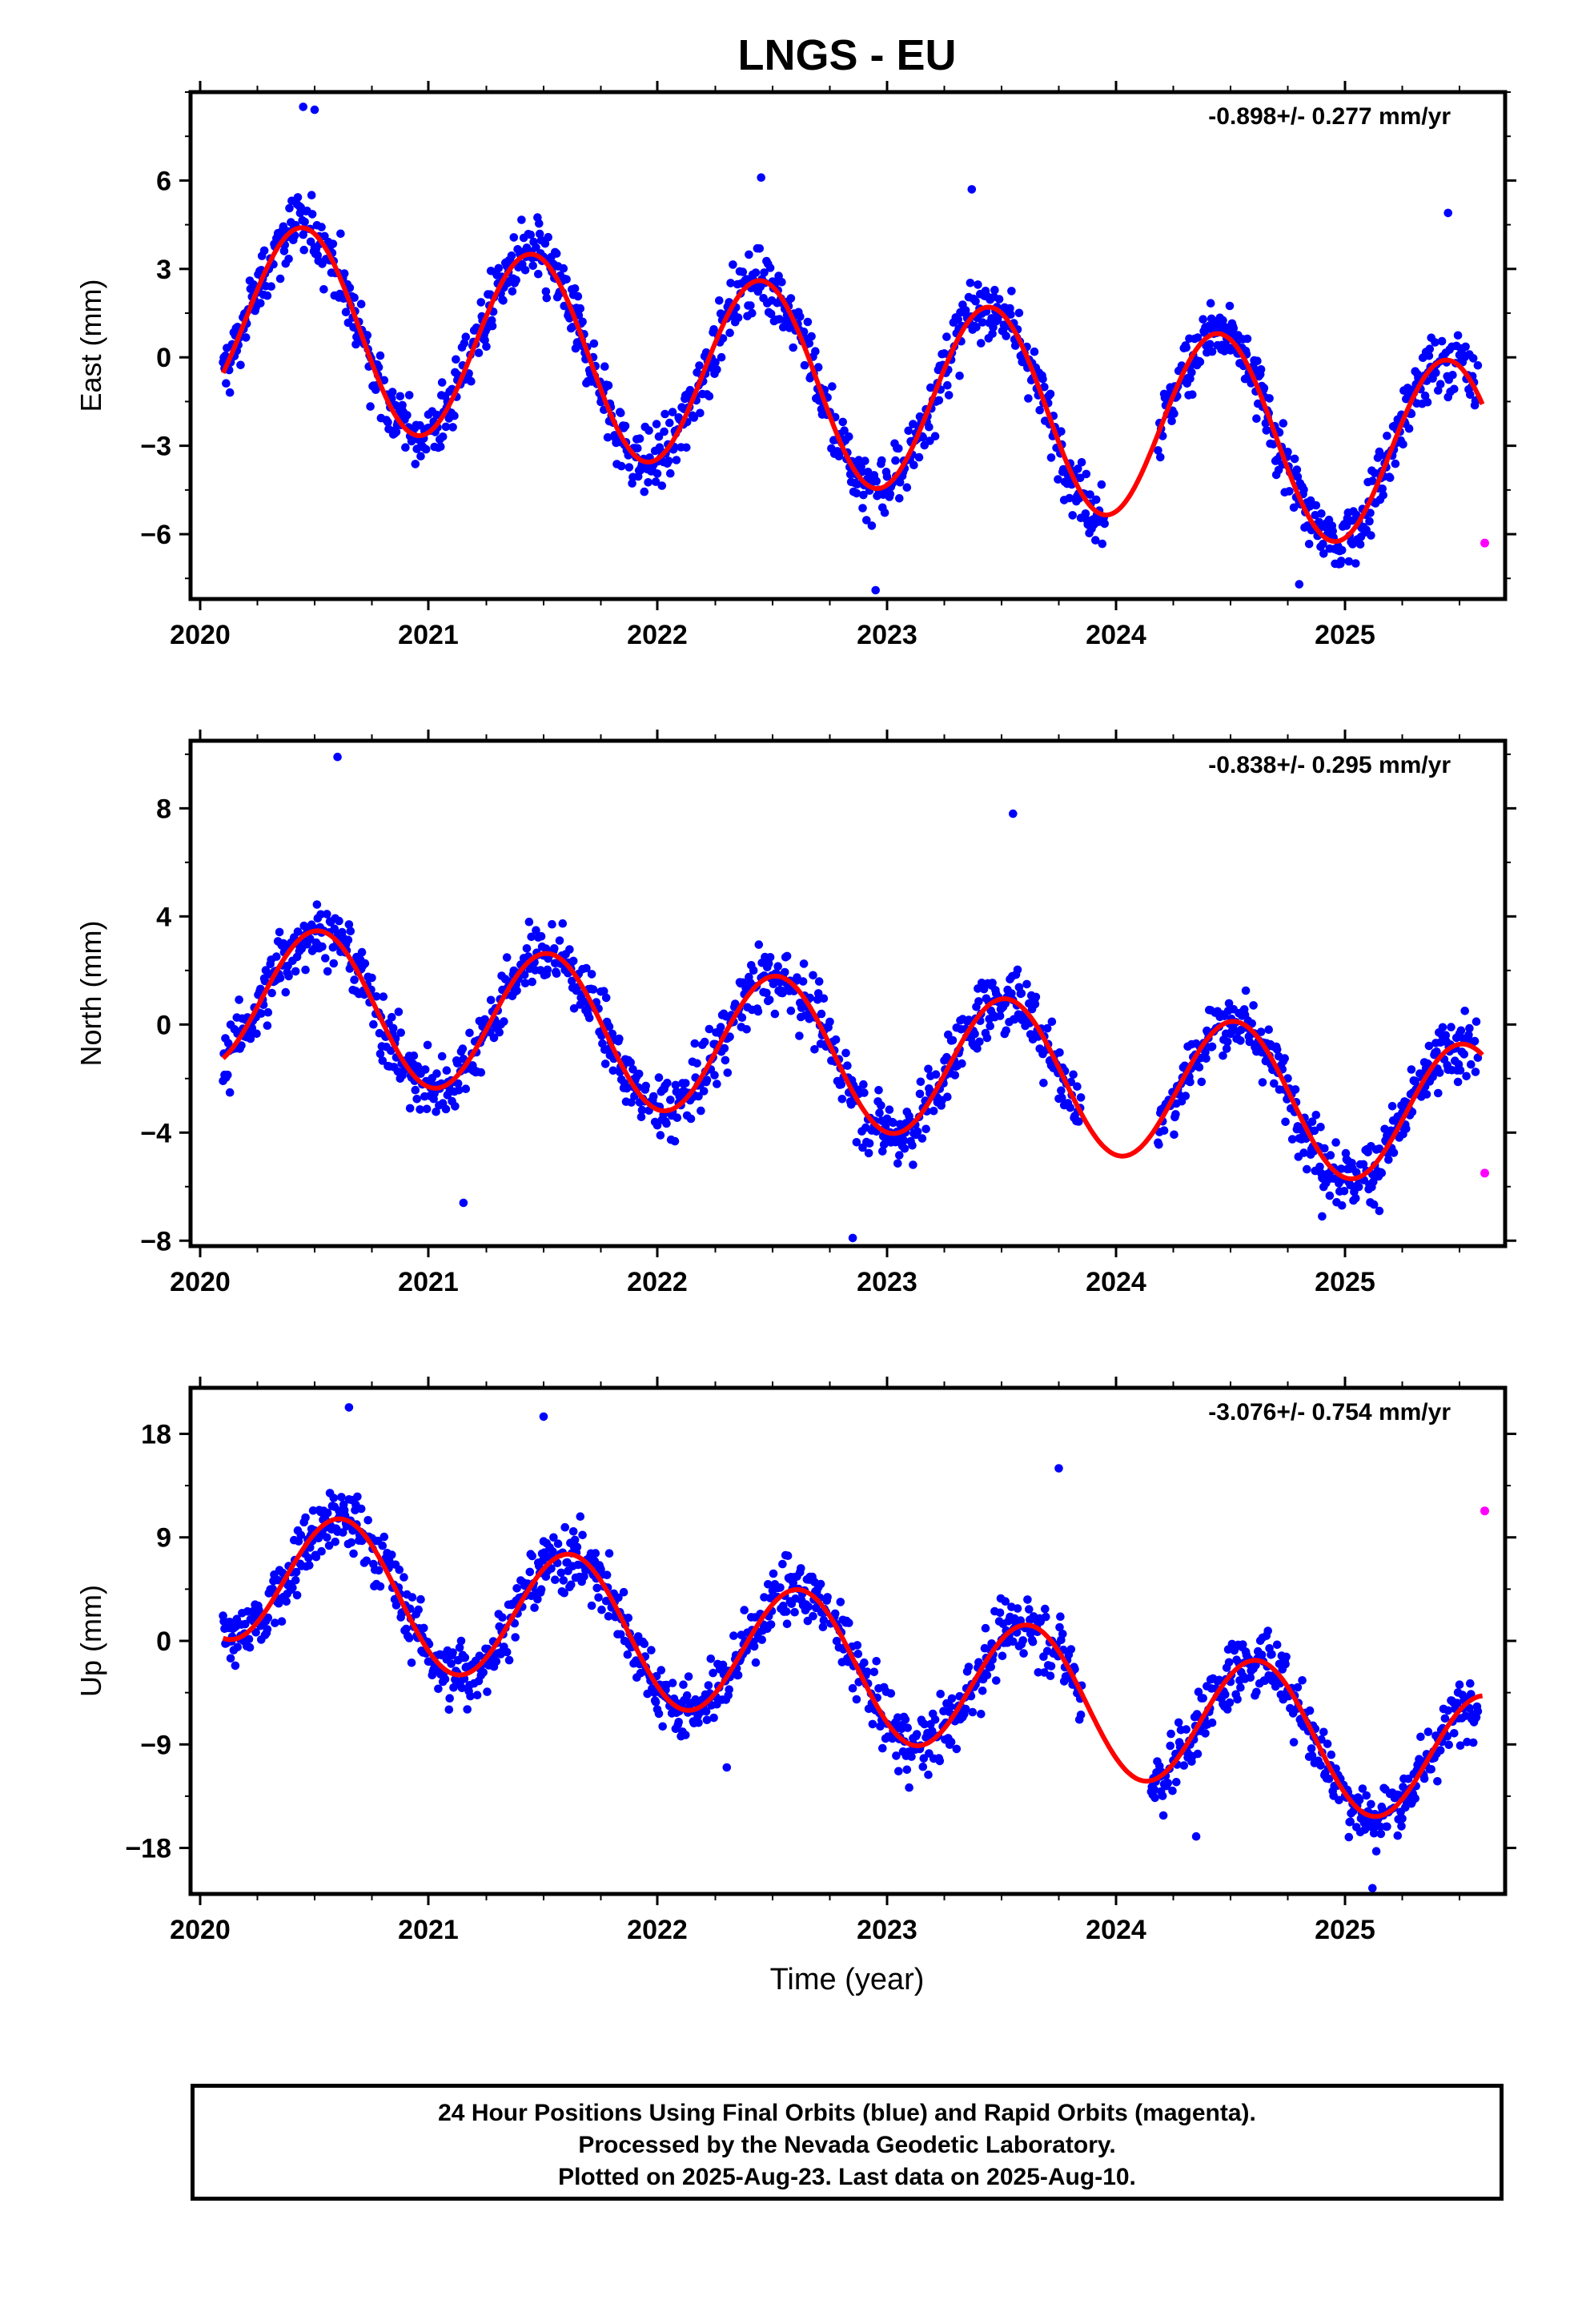  I want to click on y-tick-label: 3, so click(164, 270).